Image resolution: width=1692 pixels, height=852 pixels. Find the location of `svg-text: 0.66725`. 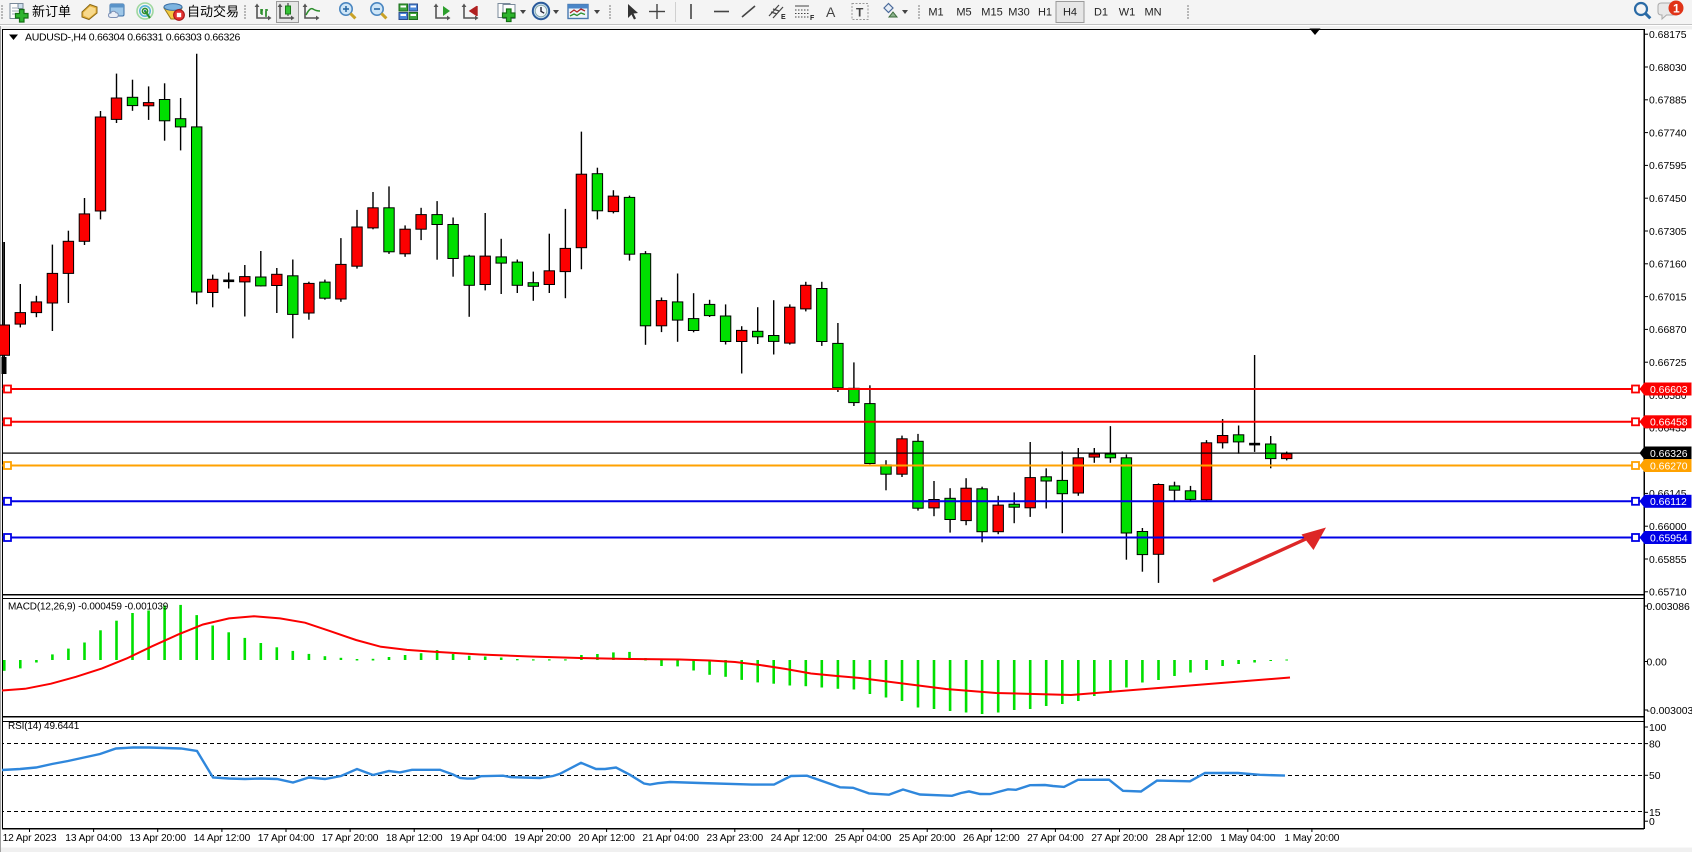

svg-text: 0.66725 is located at coordinates (1668, 363).